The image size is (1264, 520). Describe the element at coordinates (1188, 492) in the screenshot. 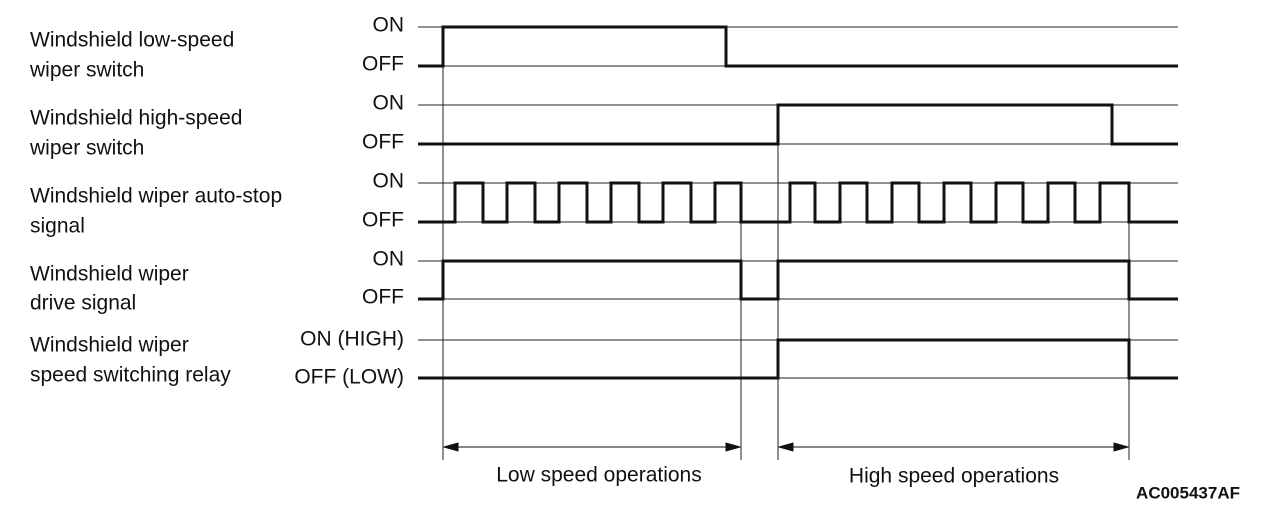

I see `figure-code: AC005437AF` at that location.